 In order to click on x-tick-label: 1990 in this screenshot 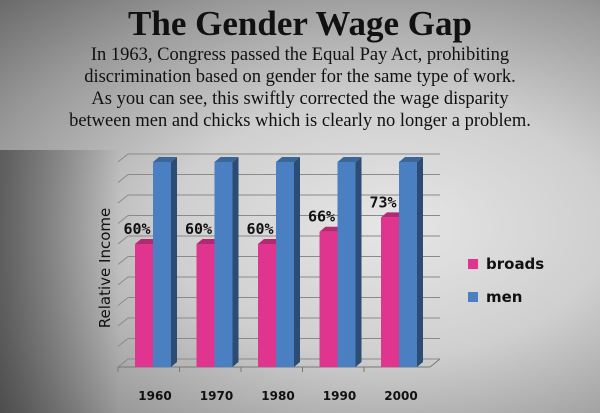, I will do `click(339, 396)`.